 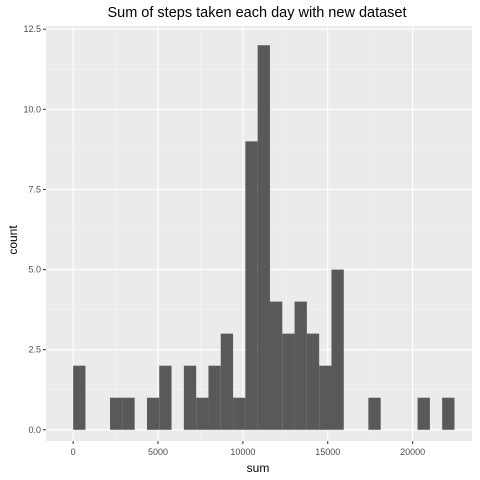 I want to click on x-axis-title: sum, so click(x=258, y=468).